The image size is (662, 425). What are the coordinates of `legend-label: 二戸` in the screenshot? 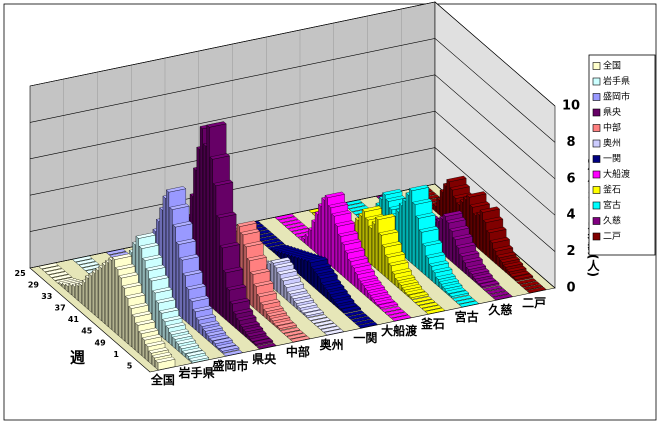 It's located at (612, 236).